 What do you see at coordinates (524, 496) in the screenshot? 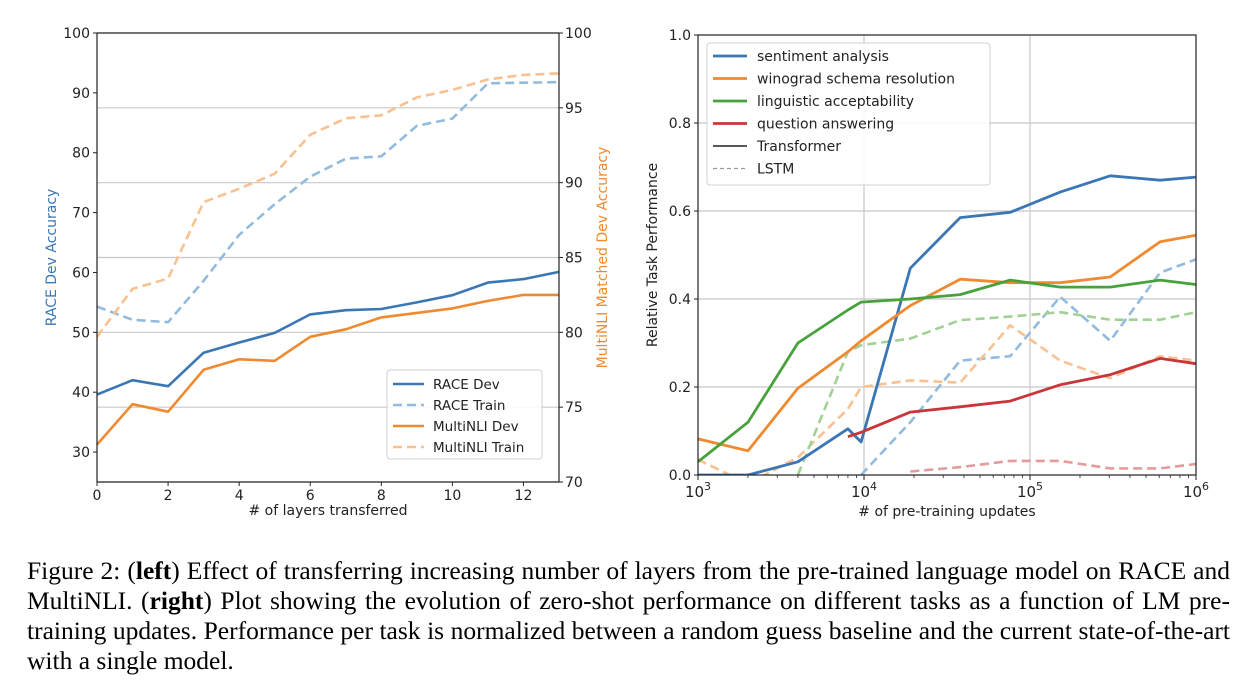
I see `x-tick-label: 12` at bounding box center [524, 496].